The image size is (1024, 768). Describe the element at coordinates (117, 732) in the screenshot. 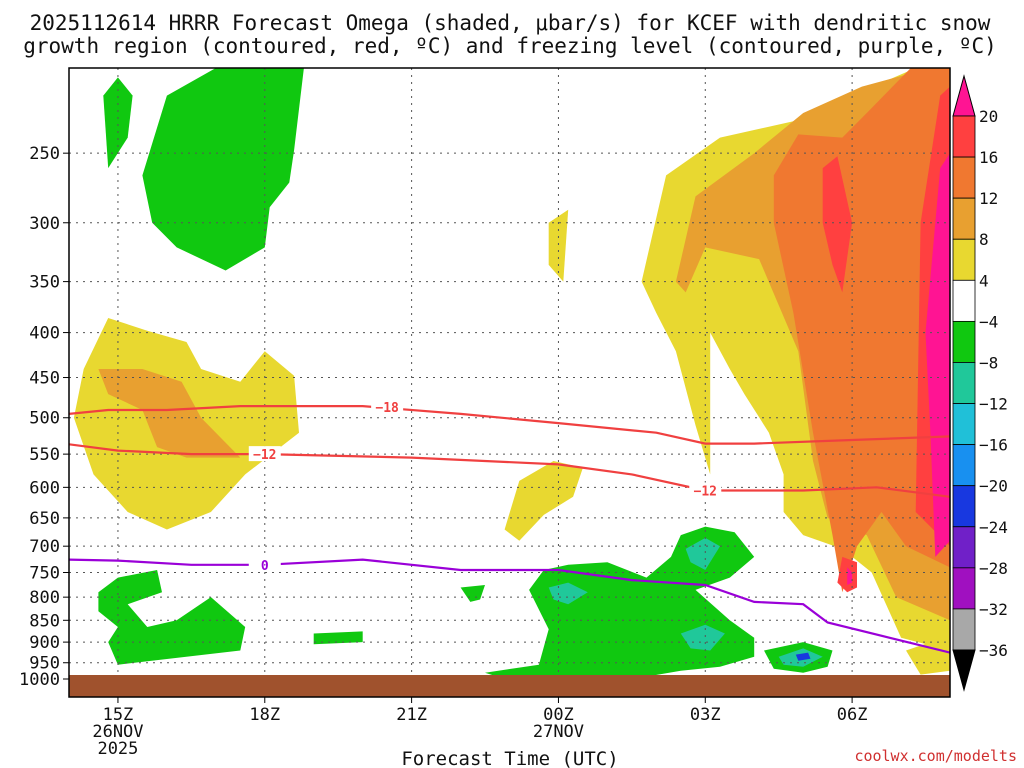

I see `x-tick-date-15Z: 26NOV` at that location.